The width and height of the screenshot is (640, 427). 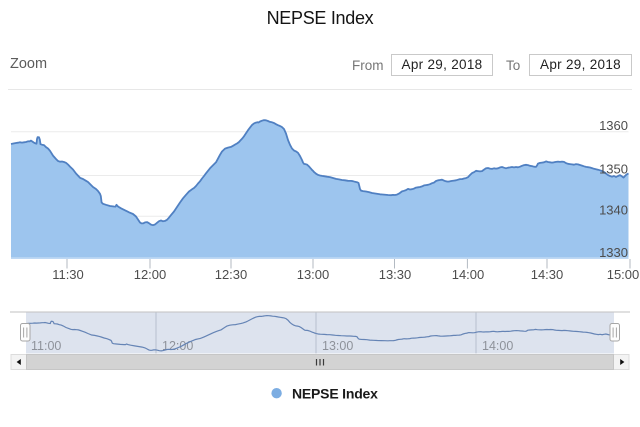 What do you see at coordinates (547, 274) in the screenshot?
I see `svg-text: 14:30` at bounding box center [547, 274].